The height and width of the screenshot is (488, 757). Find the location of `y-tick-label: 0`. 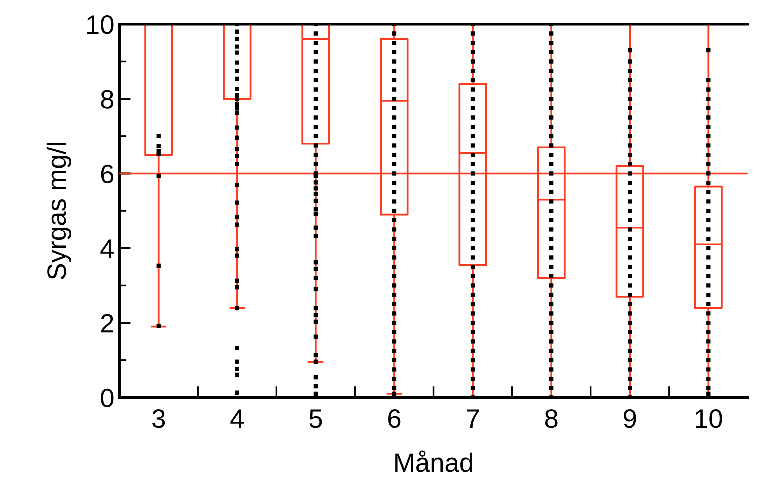

y-tick-label: 0 is located at coordinates (107, 398).